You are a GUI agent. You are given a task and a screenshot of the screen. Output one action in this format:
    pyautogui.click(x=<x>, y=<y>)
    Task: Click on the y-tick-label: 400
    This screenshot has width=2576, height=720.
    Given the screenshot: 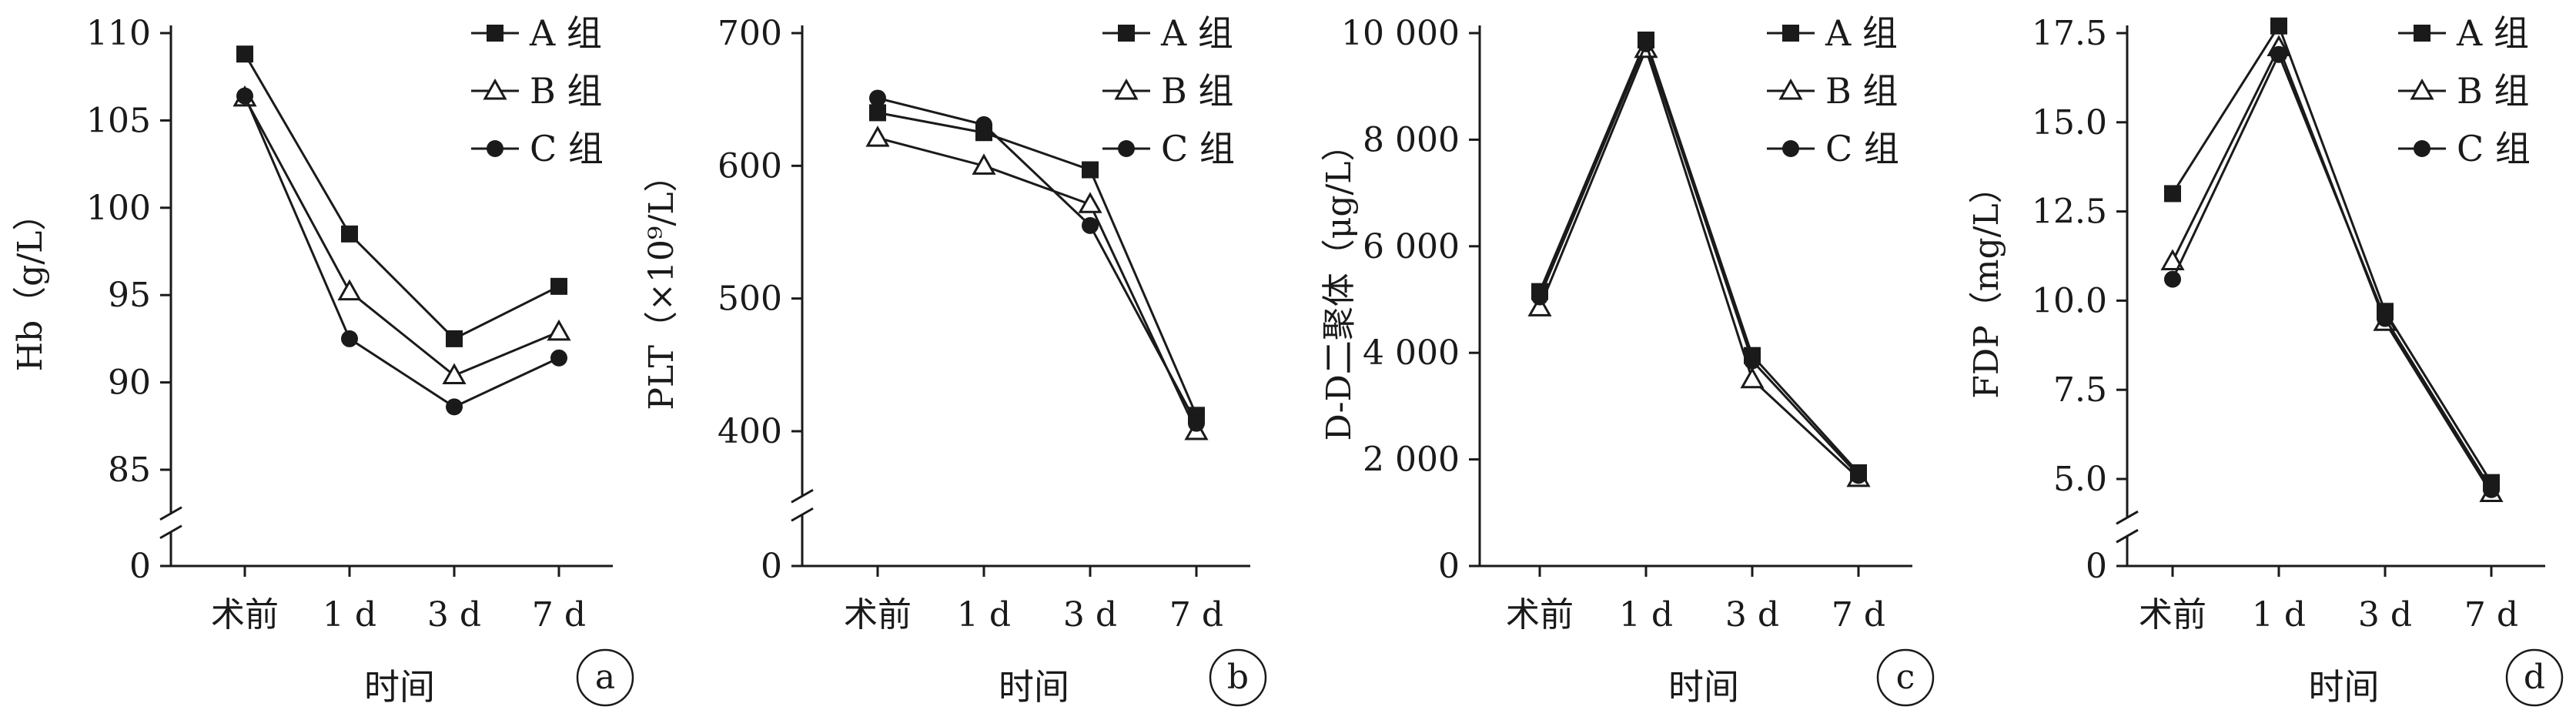 What is the action you would take?
    pyautogui.click(x=750, y=431)
    